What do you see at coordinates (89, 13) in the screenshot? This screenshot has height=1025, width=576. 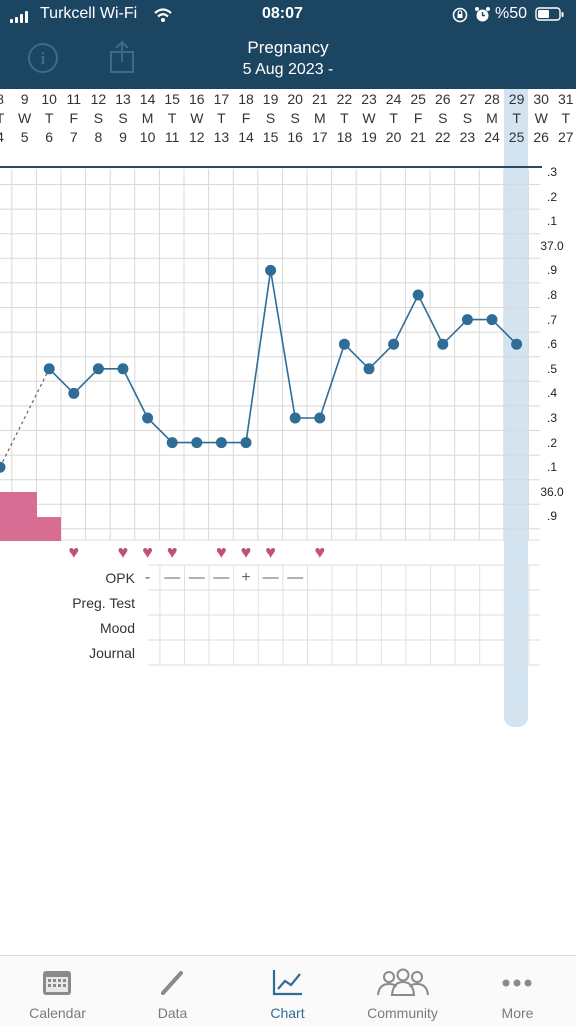 I see `carrier-label: Turkcell Wi-Fi` at bounding box center [89, 13].